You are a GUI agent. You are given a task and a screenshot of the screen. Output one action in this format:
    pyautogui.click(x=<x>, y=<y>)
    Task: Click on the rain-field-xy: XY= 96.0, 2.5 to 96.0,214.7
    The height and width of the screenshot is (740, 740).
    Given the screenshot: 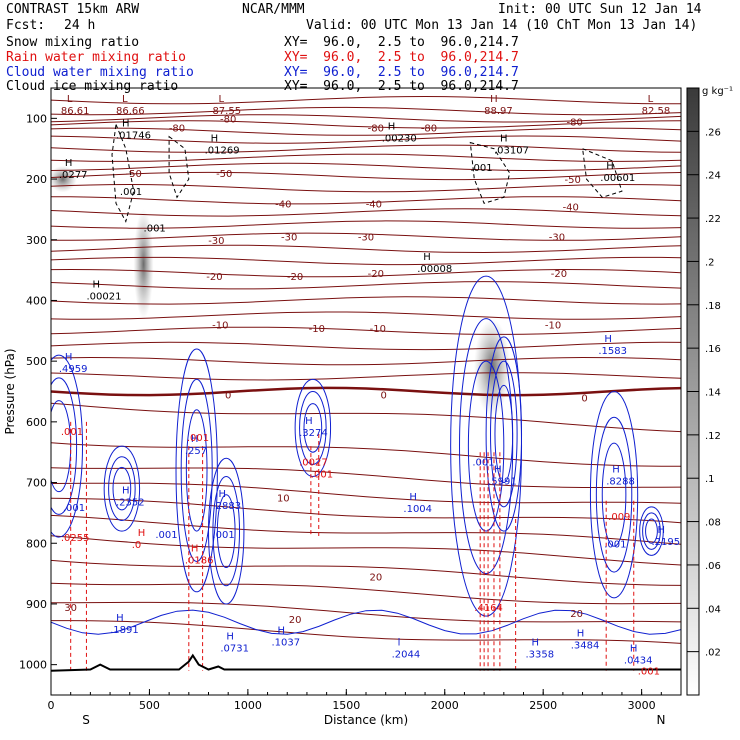 What is the action you would take?
    pyautogui.click(x=401, y=57)
    